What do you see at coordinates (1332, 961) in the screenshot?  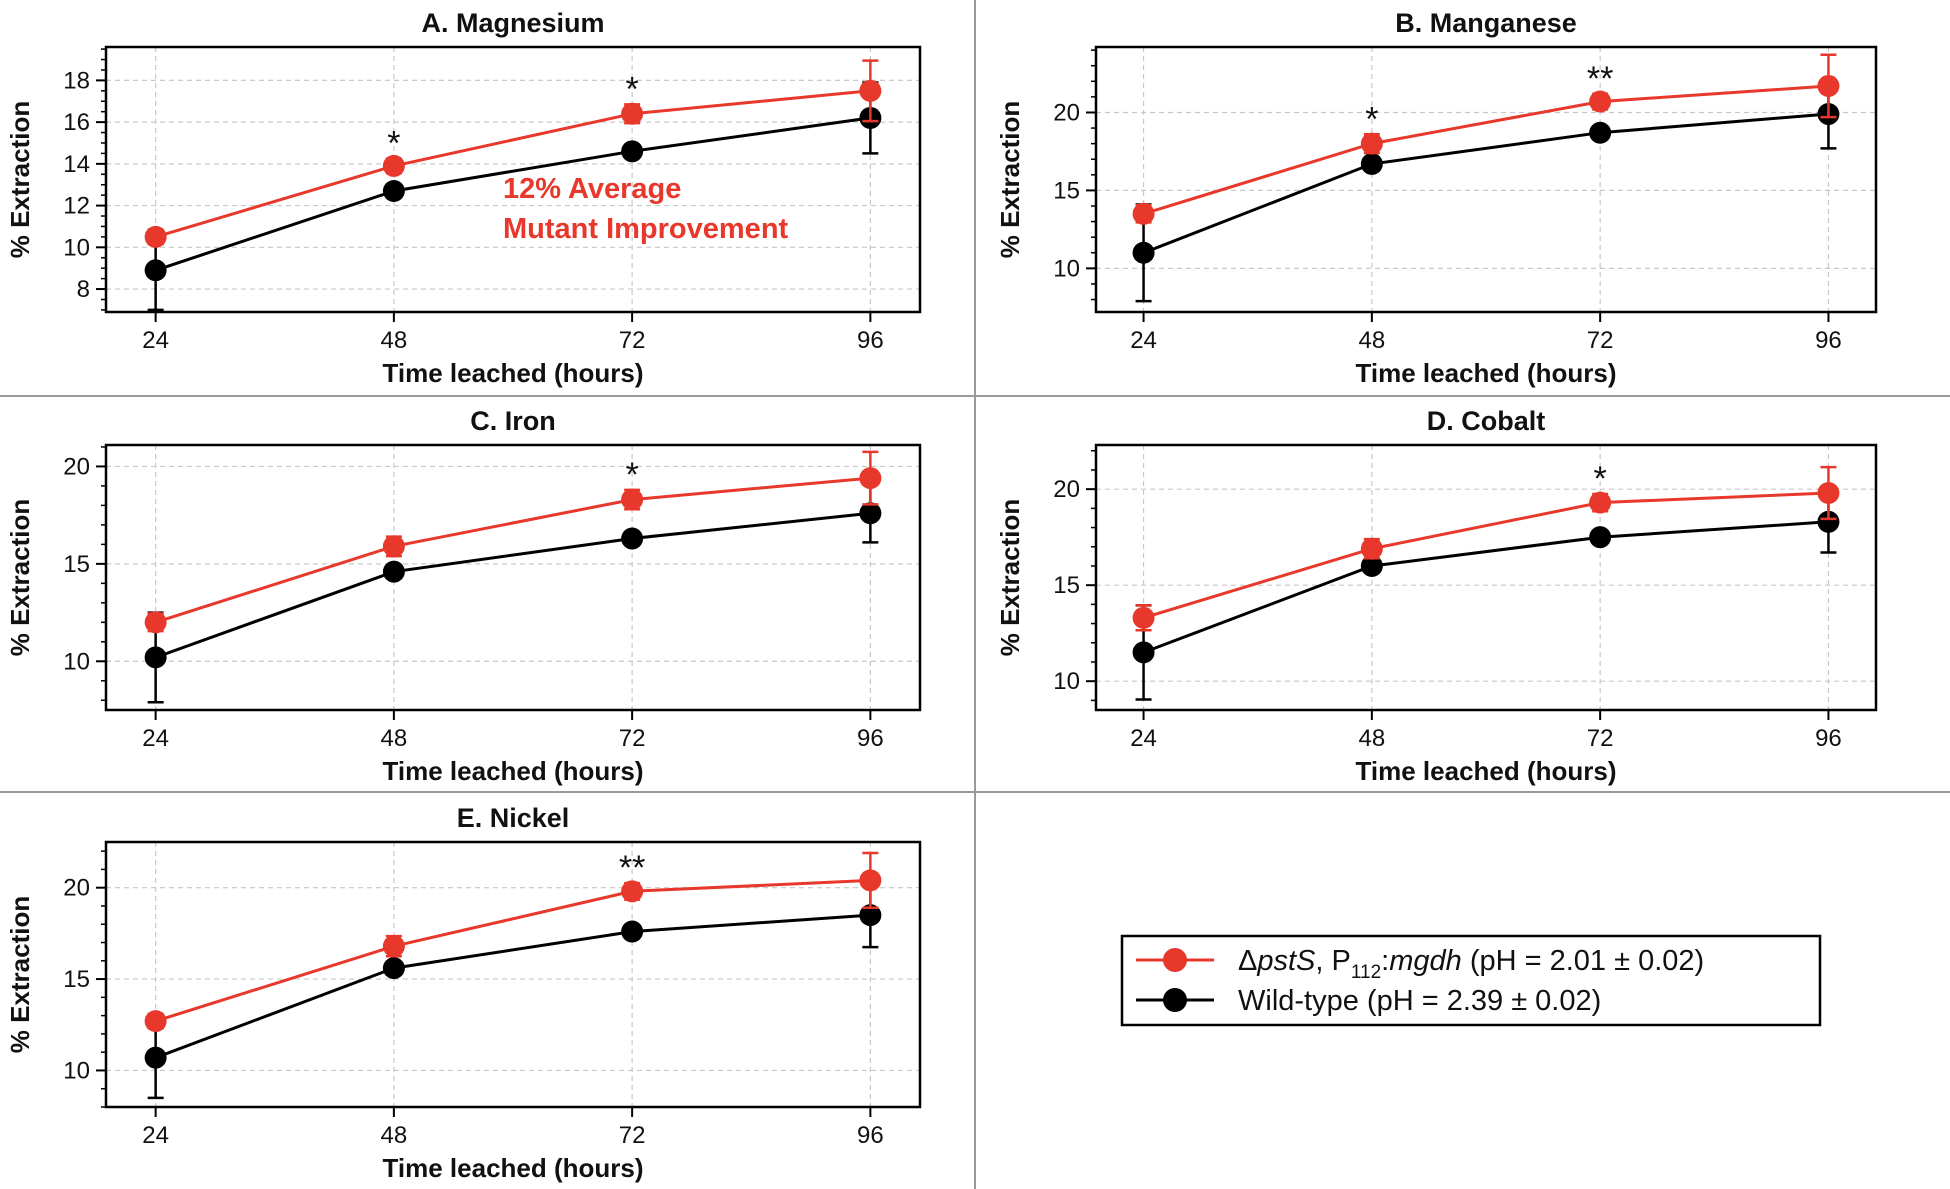 I see `legend-sep: , P` at bounding box center [1332, 961].